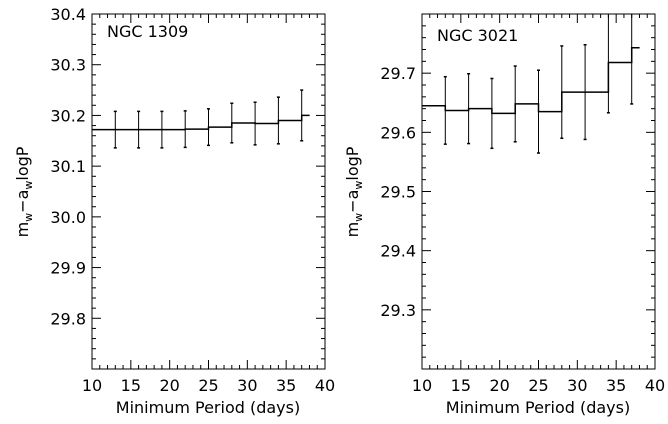  Describe the element at coordinates (147, 31) in the screenshot. I see `panel-title: NGC 1309` at that location.